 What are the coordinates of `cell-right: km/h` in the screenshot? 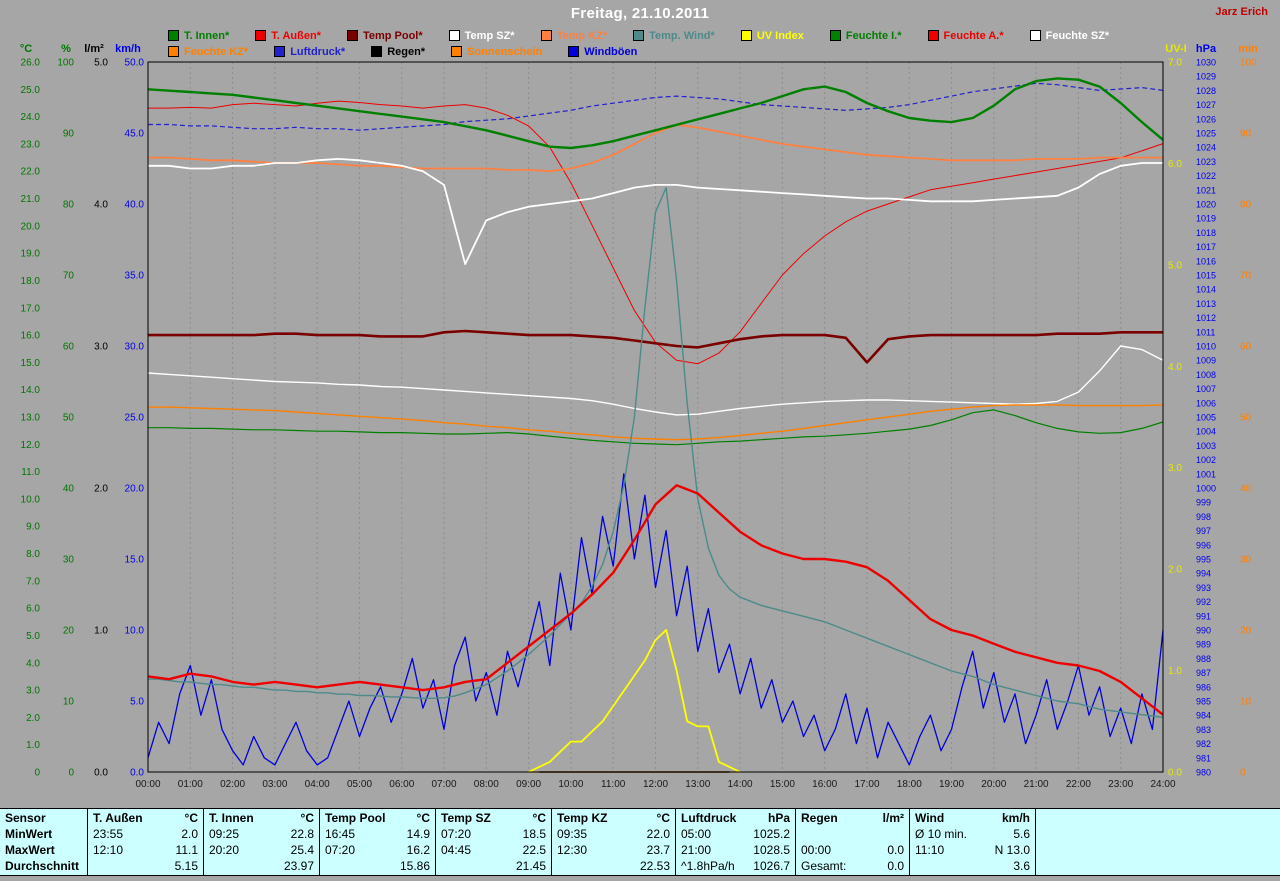 It's located at (1015, 818).